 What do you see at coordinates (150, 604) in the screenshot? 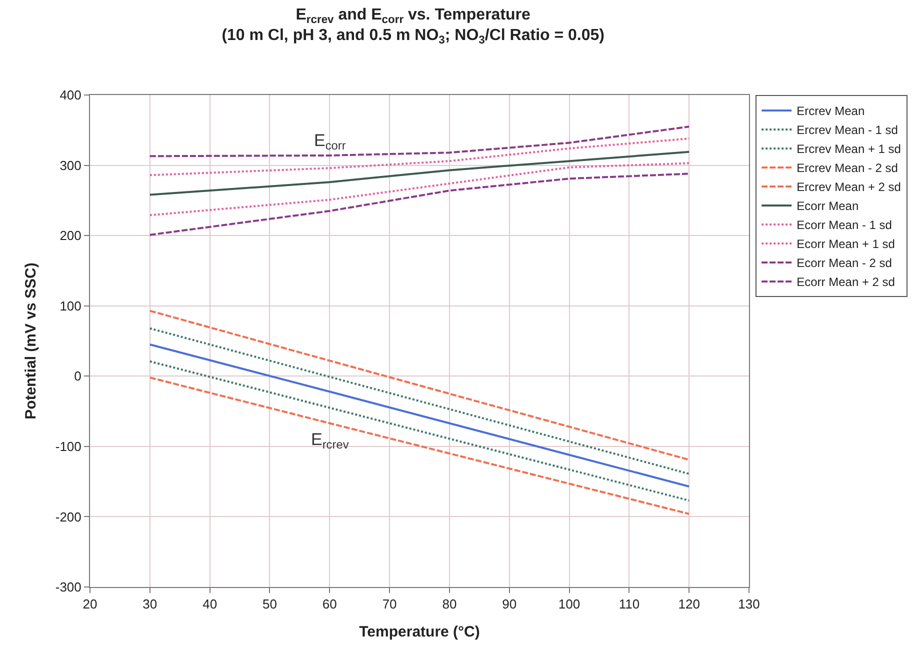
I see `x-tick-label: 30` at bounding box center [150, 604].